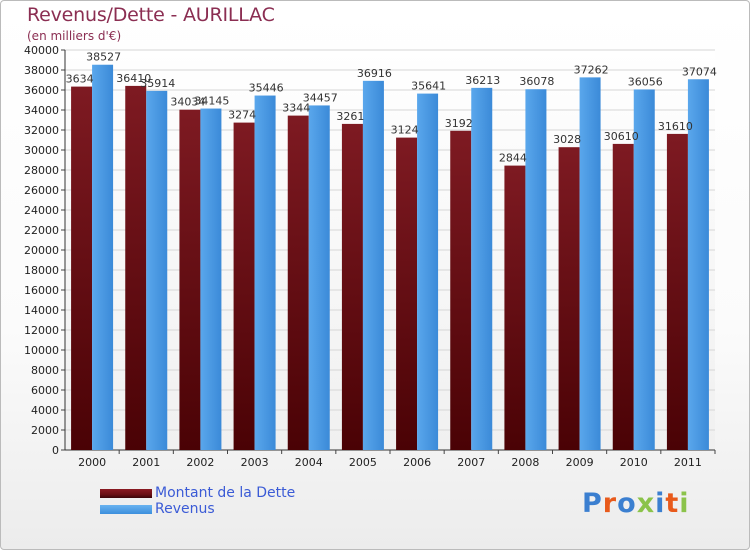  What do you see at coordinates (350, 116) in the screenshot?
I see `data-label: 3261` at bounding box center [350, 116].